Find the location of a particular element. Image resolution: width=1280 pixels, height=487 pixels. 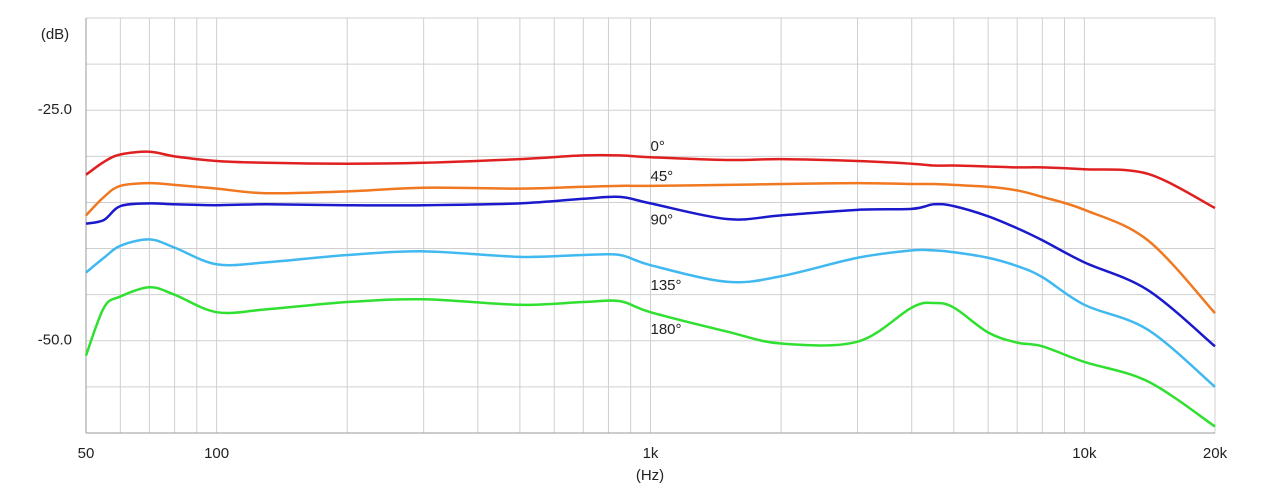

y-axis-label: (dB) is located at coordinates (55, 34).